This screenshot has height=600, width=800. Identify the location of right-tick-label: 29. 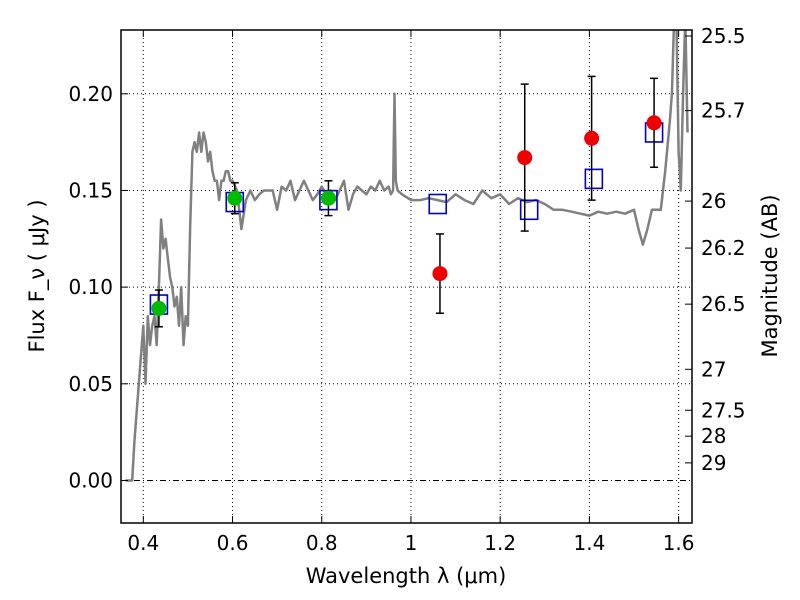
(713, 463).